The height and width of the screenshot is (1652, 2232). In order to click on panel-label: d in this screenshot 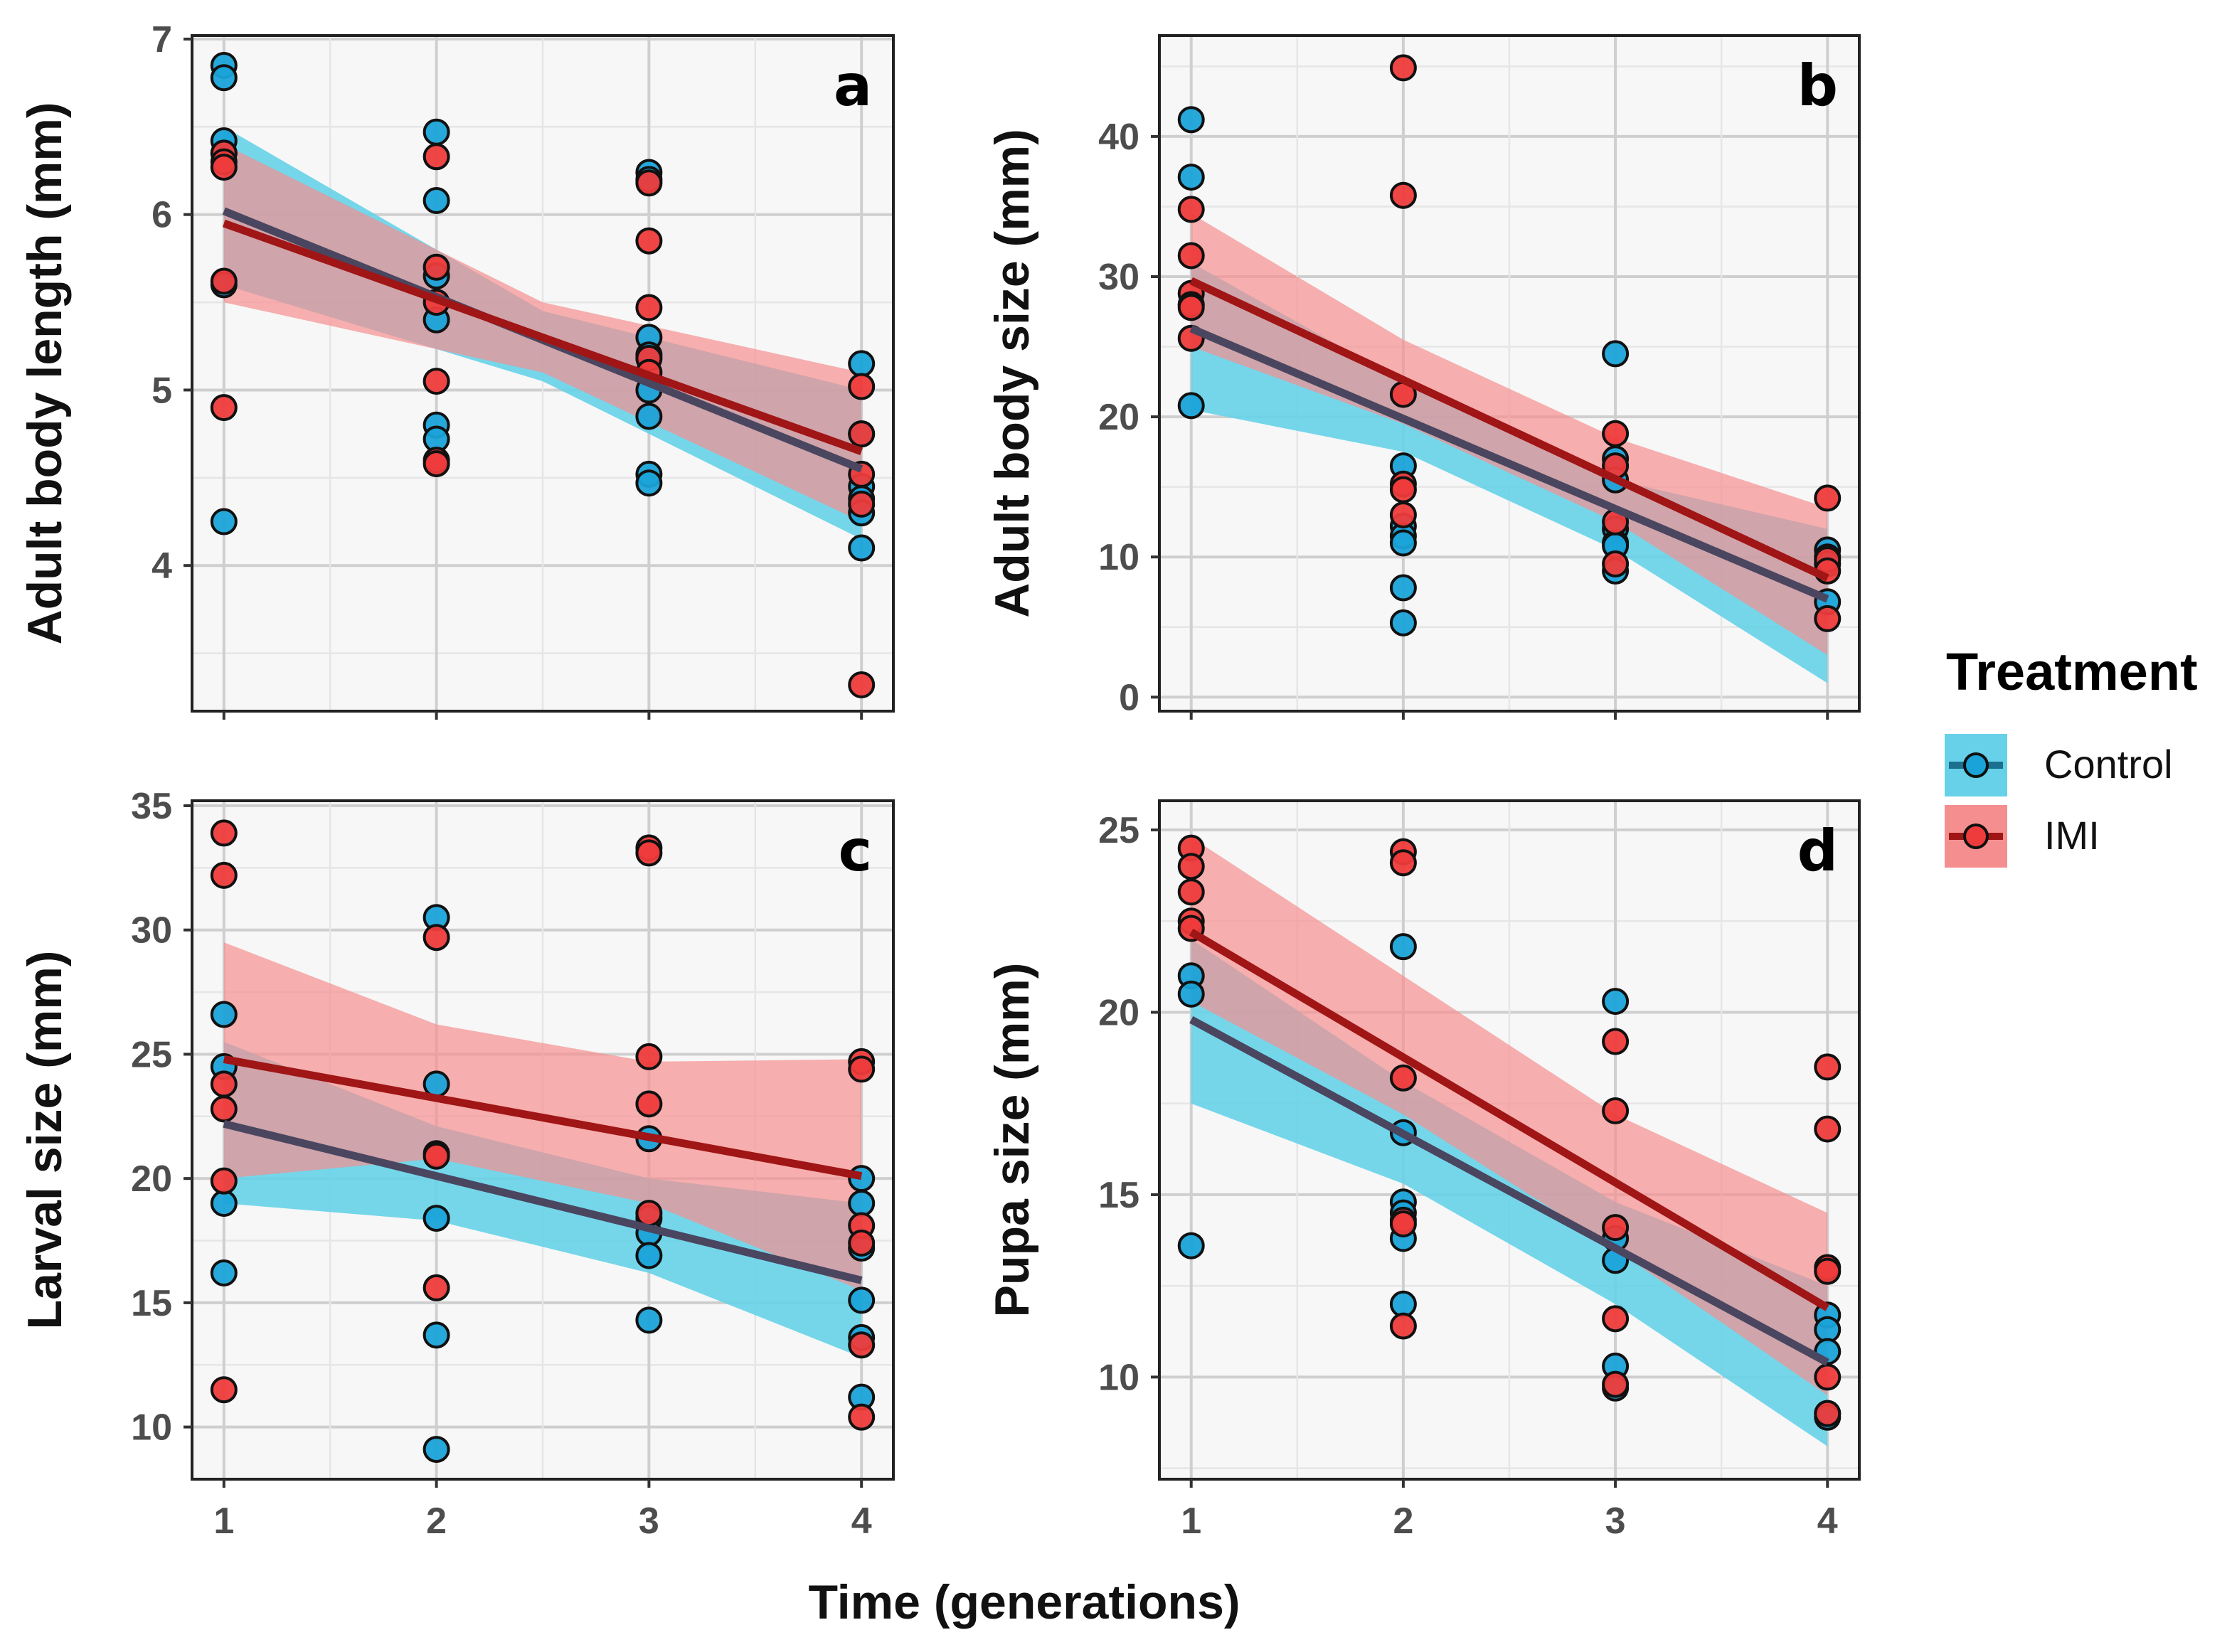, I will do `click(1818, 851)`.